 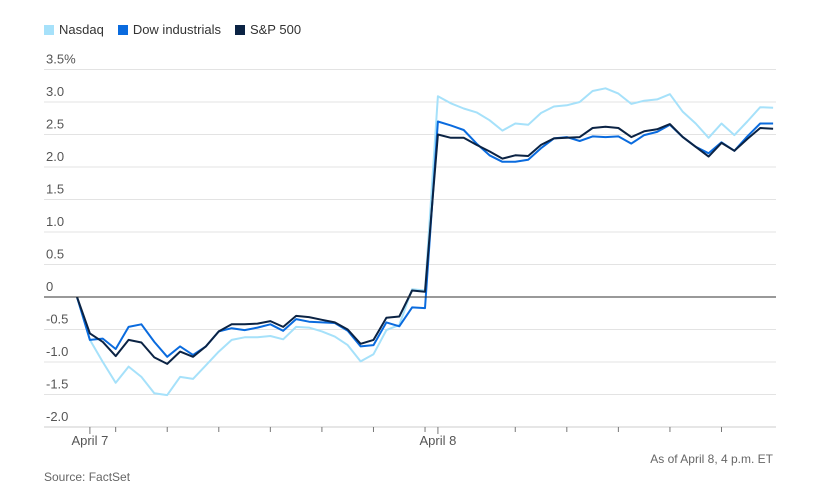 I want to click on legend-label: Nasdaq, so click(x=81, y=29).